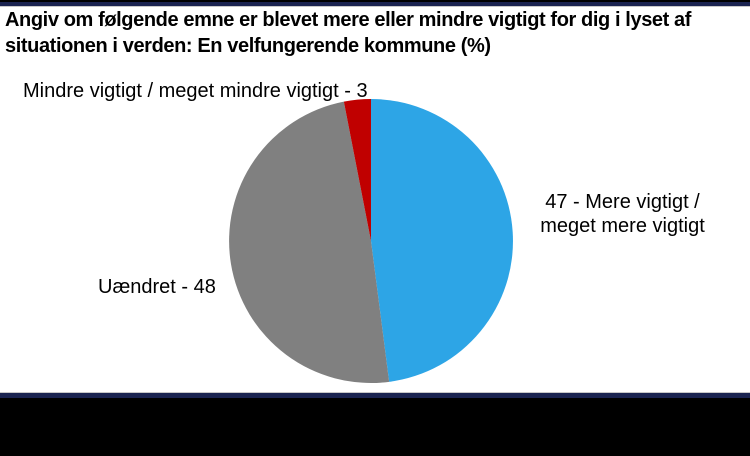  What do you see at coordinates (375, 427) in the screenshot?
I see `footer-bar` at bounding box center [375, 427].